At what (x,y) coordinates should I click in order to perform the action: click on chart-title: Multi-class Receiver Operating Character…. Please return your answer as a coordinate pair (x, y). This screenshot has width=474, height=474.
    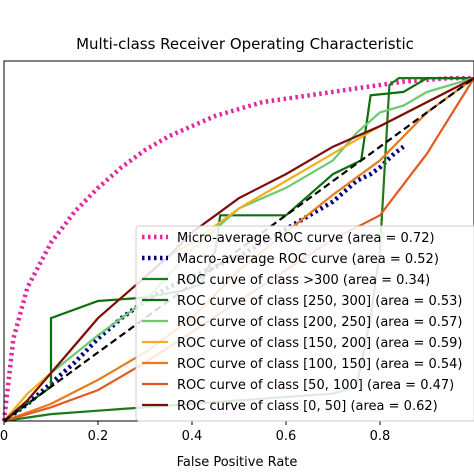
    Looking at the image, I should click on (245, 44).